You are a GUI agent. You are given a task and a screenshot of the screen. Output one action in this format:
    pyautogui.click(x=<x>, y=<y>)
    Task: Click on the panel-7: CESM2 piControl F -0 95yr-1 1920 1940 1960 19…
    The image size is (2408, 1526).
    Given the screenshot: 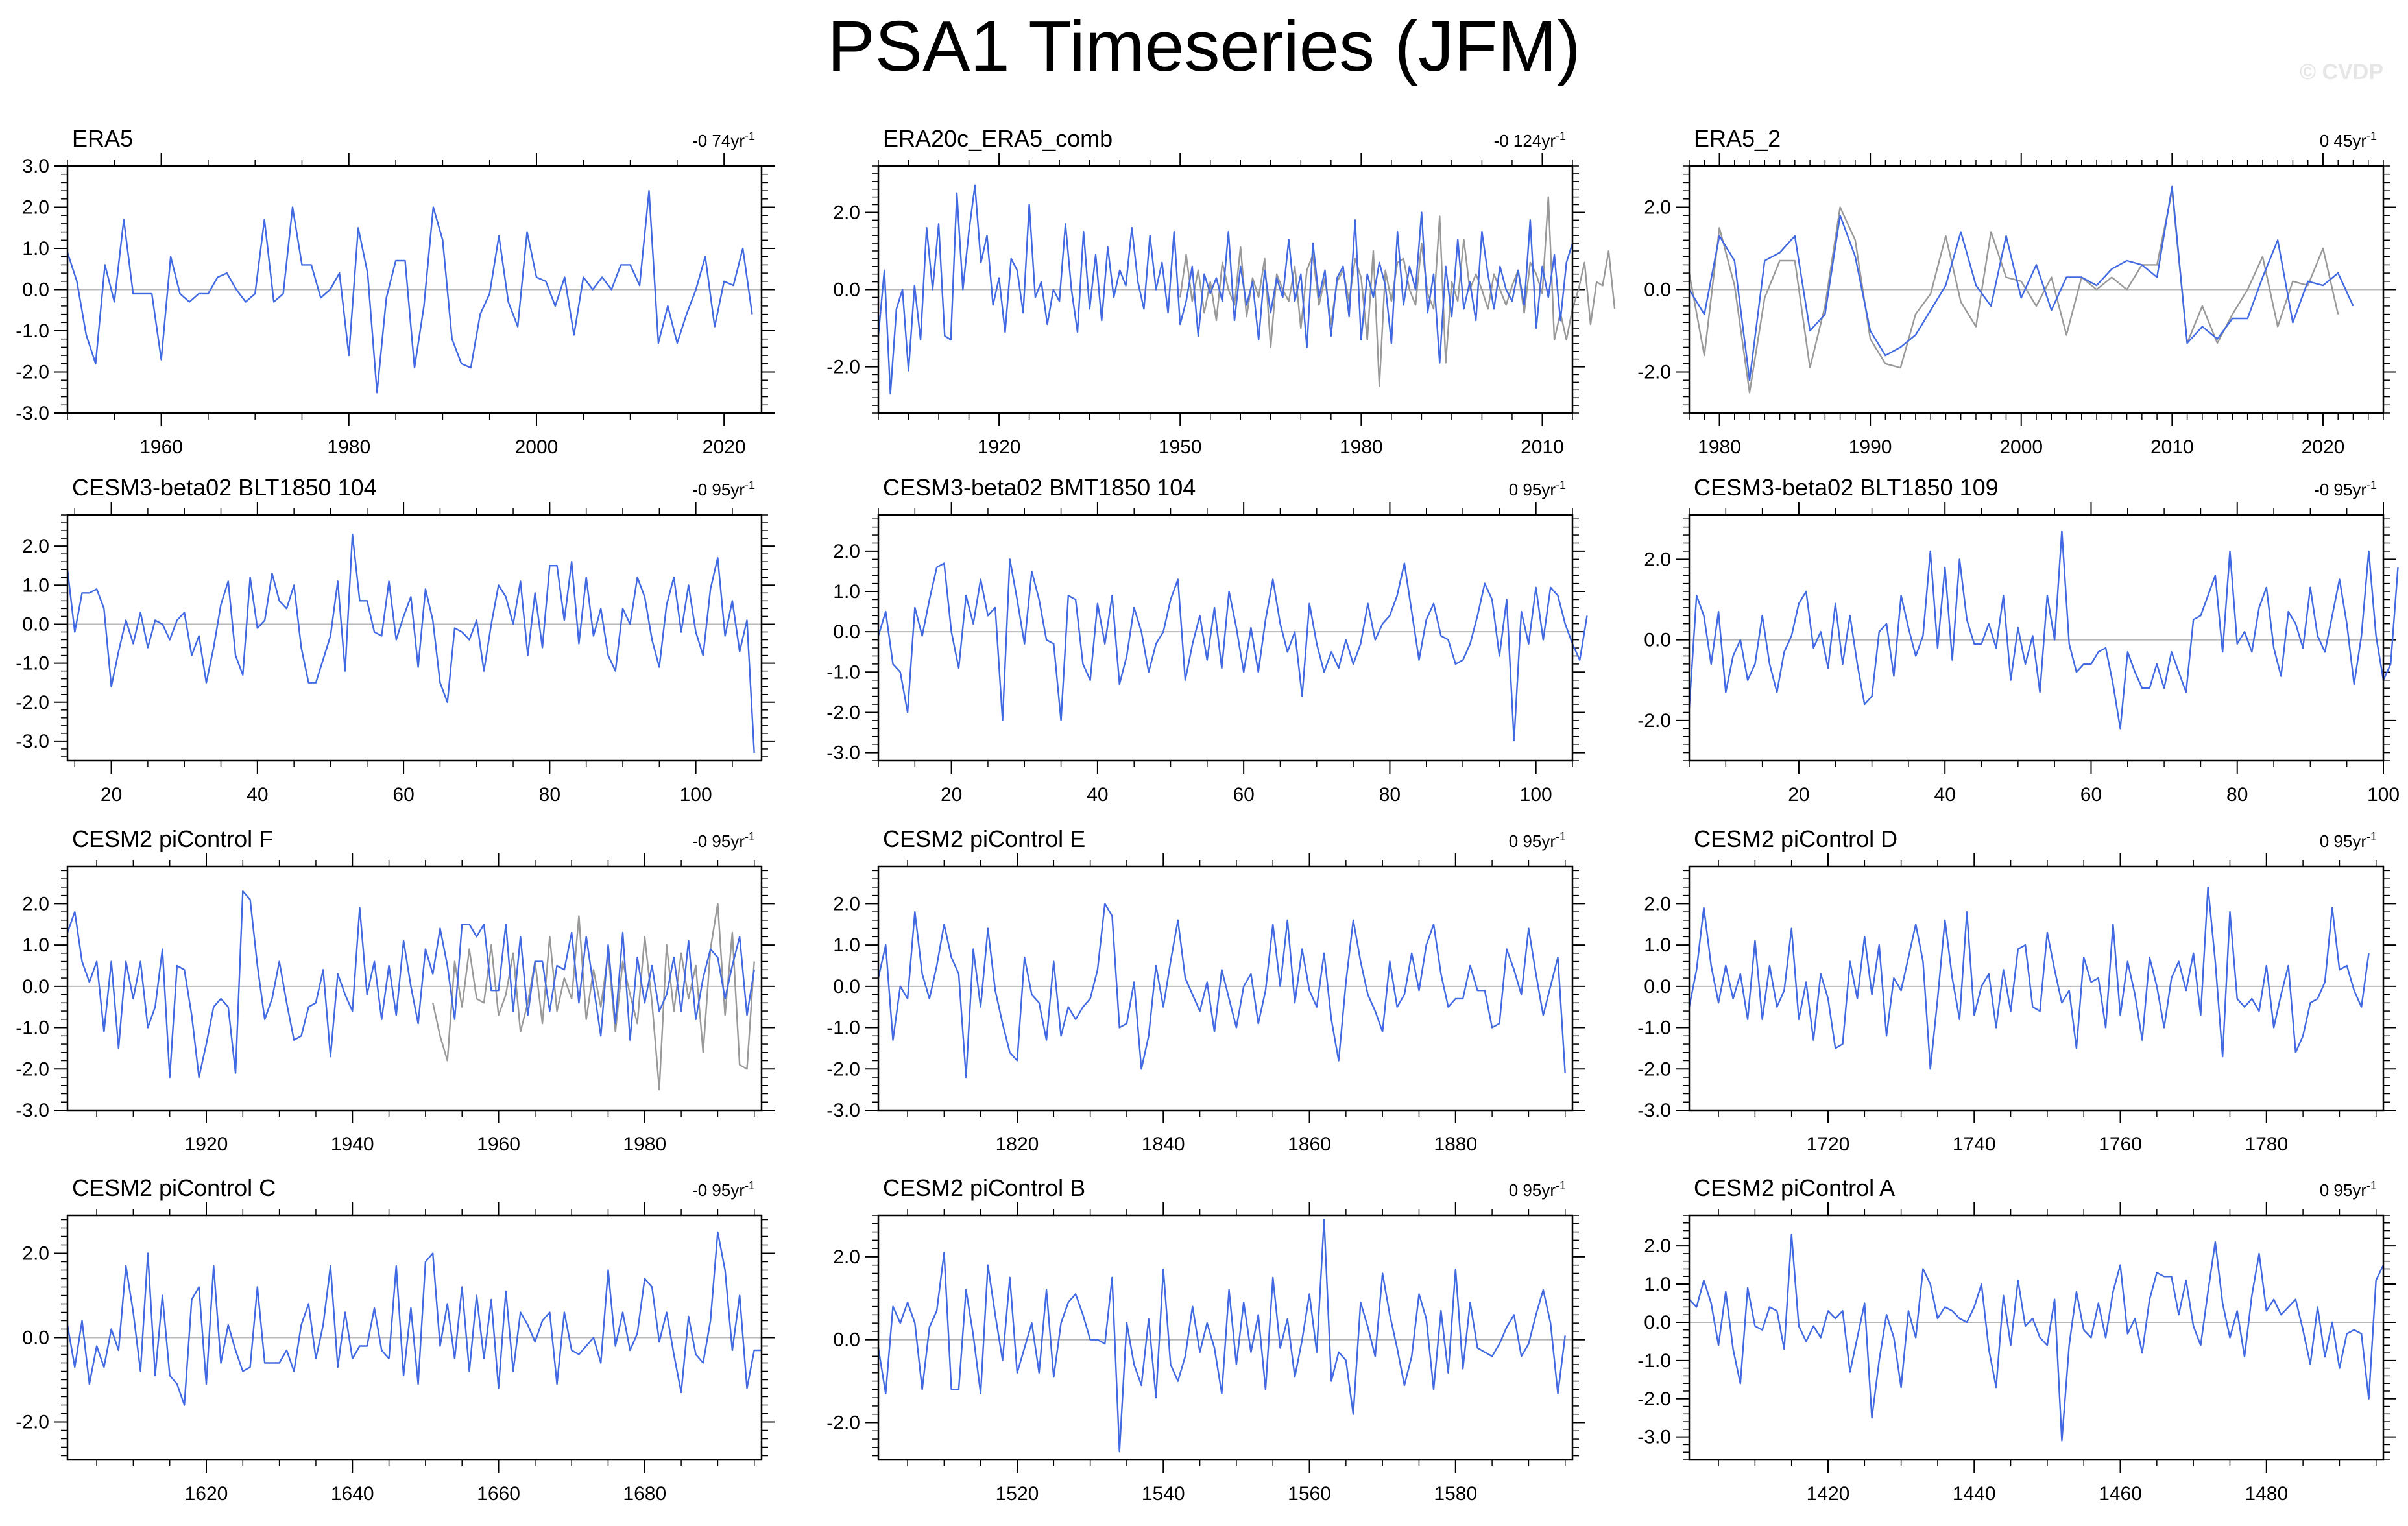 What is the action you would take?
    pyautogui.click(x=395, y=990)
    